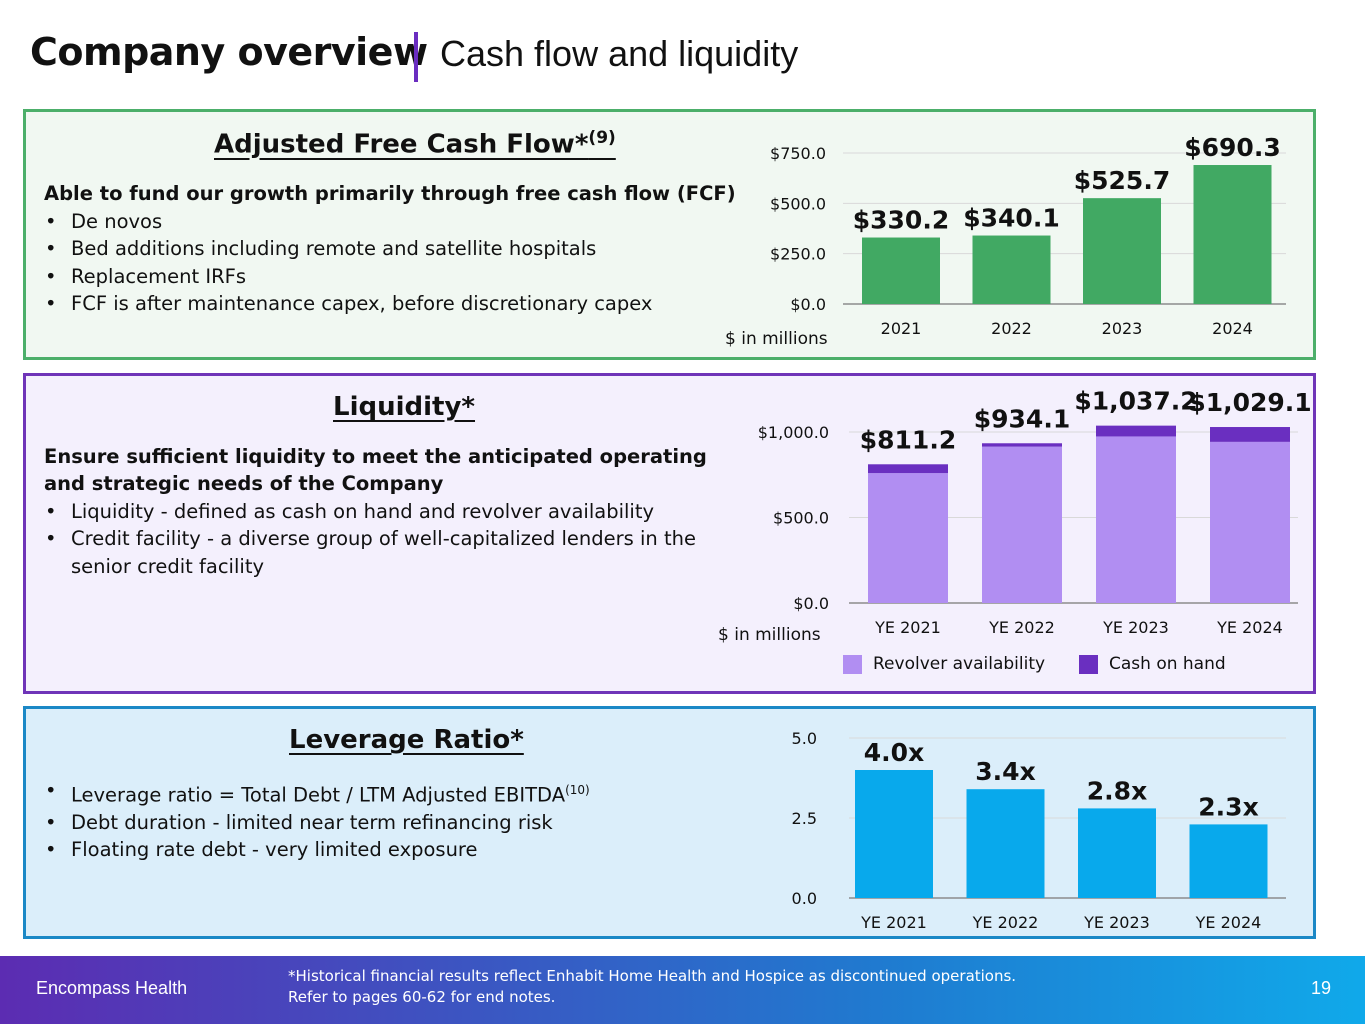  What do you see at coordinates (577, 790) in the screenshot?
I see `leverage-bullet-sup: (10)` at bounding box center [577, 790].